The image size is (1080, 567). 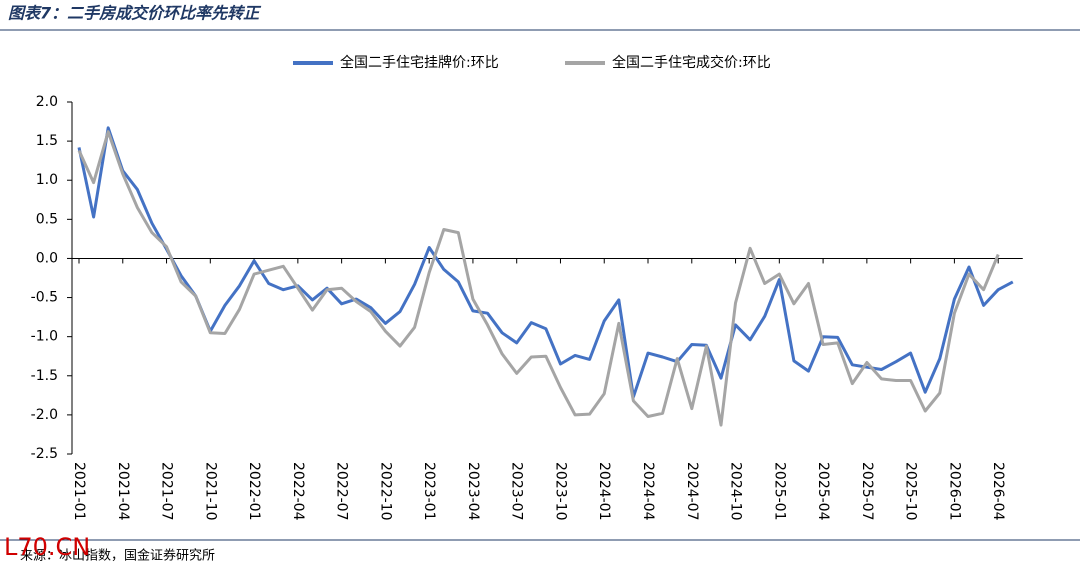 What do you see at coordinates (47, 141) in the screenshot?
I see `y-tick-label: 1.5` at bounding box center [47, 141].